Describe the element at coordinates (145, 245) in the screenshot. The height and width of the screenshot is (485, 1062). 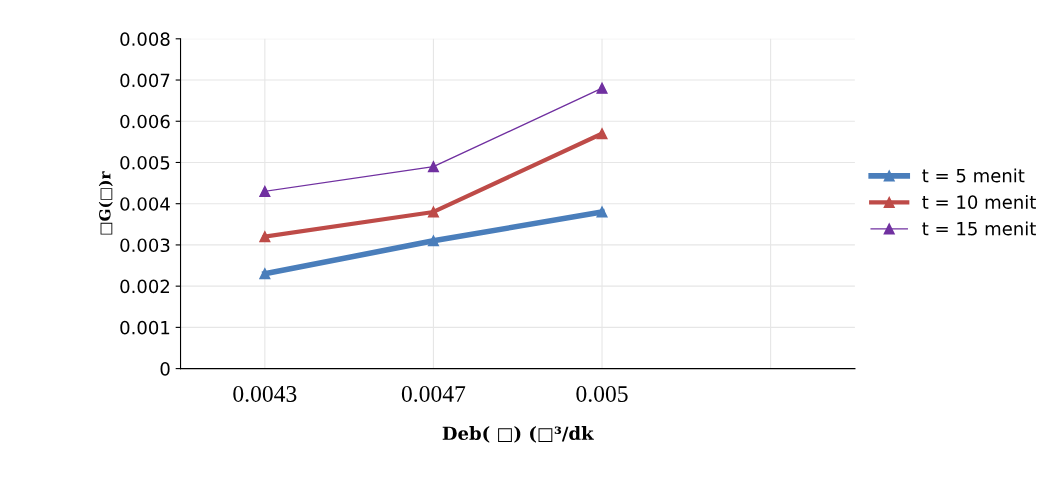
I see `y-tick-label: 0.003` at that location.